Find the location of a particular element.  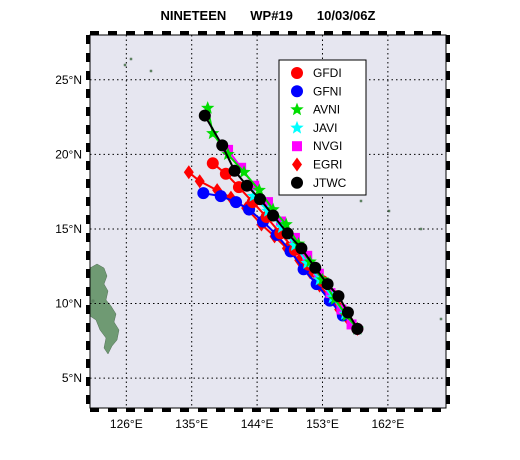

legend-marker-nvgi is located at coordinates (297, 146).